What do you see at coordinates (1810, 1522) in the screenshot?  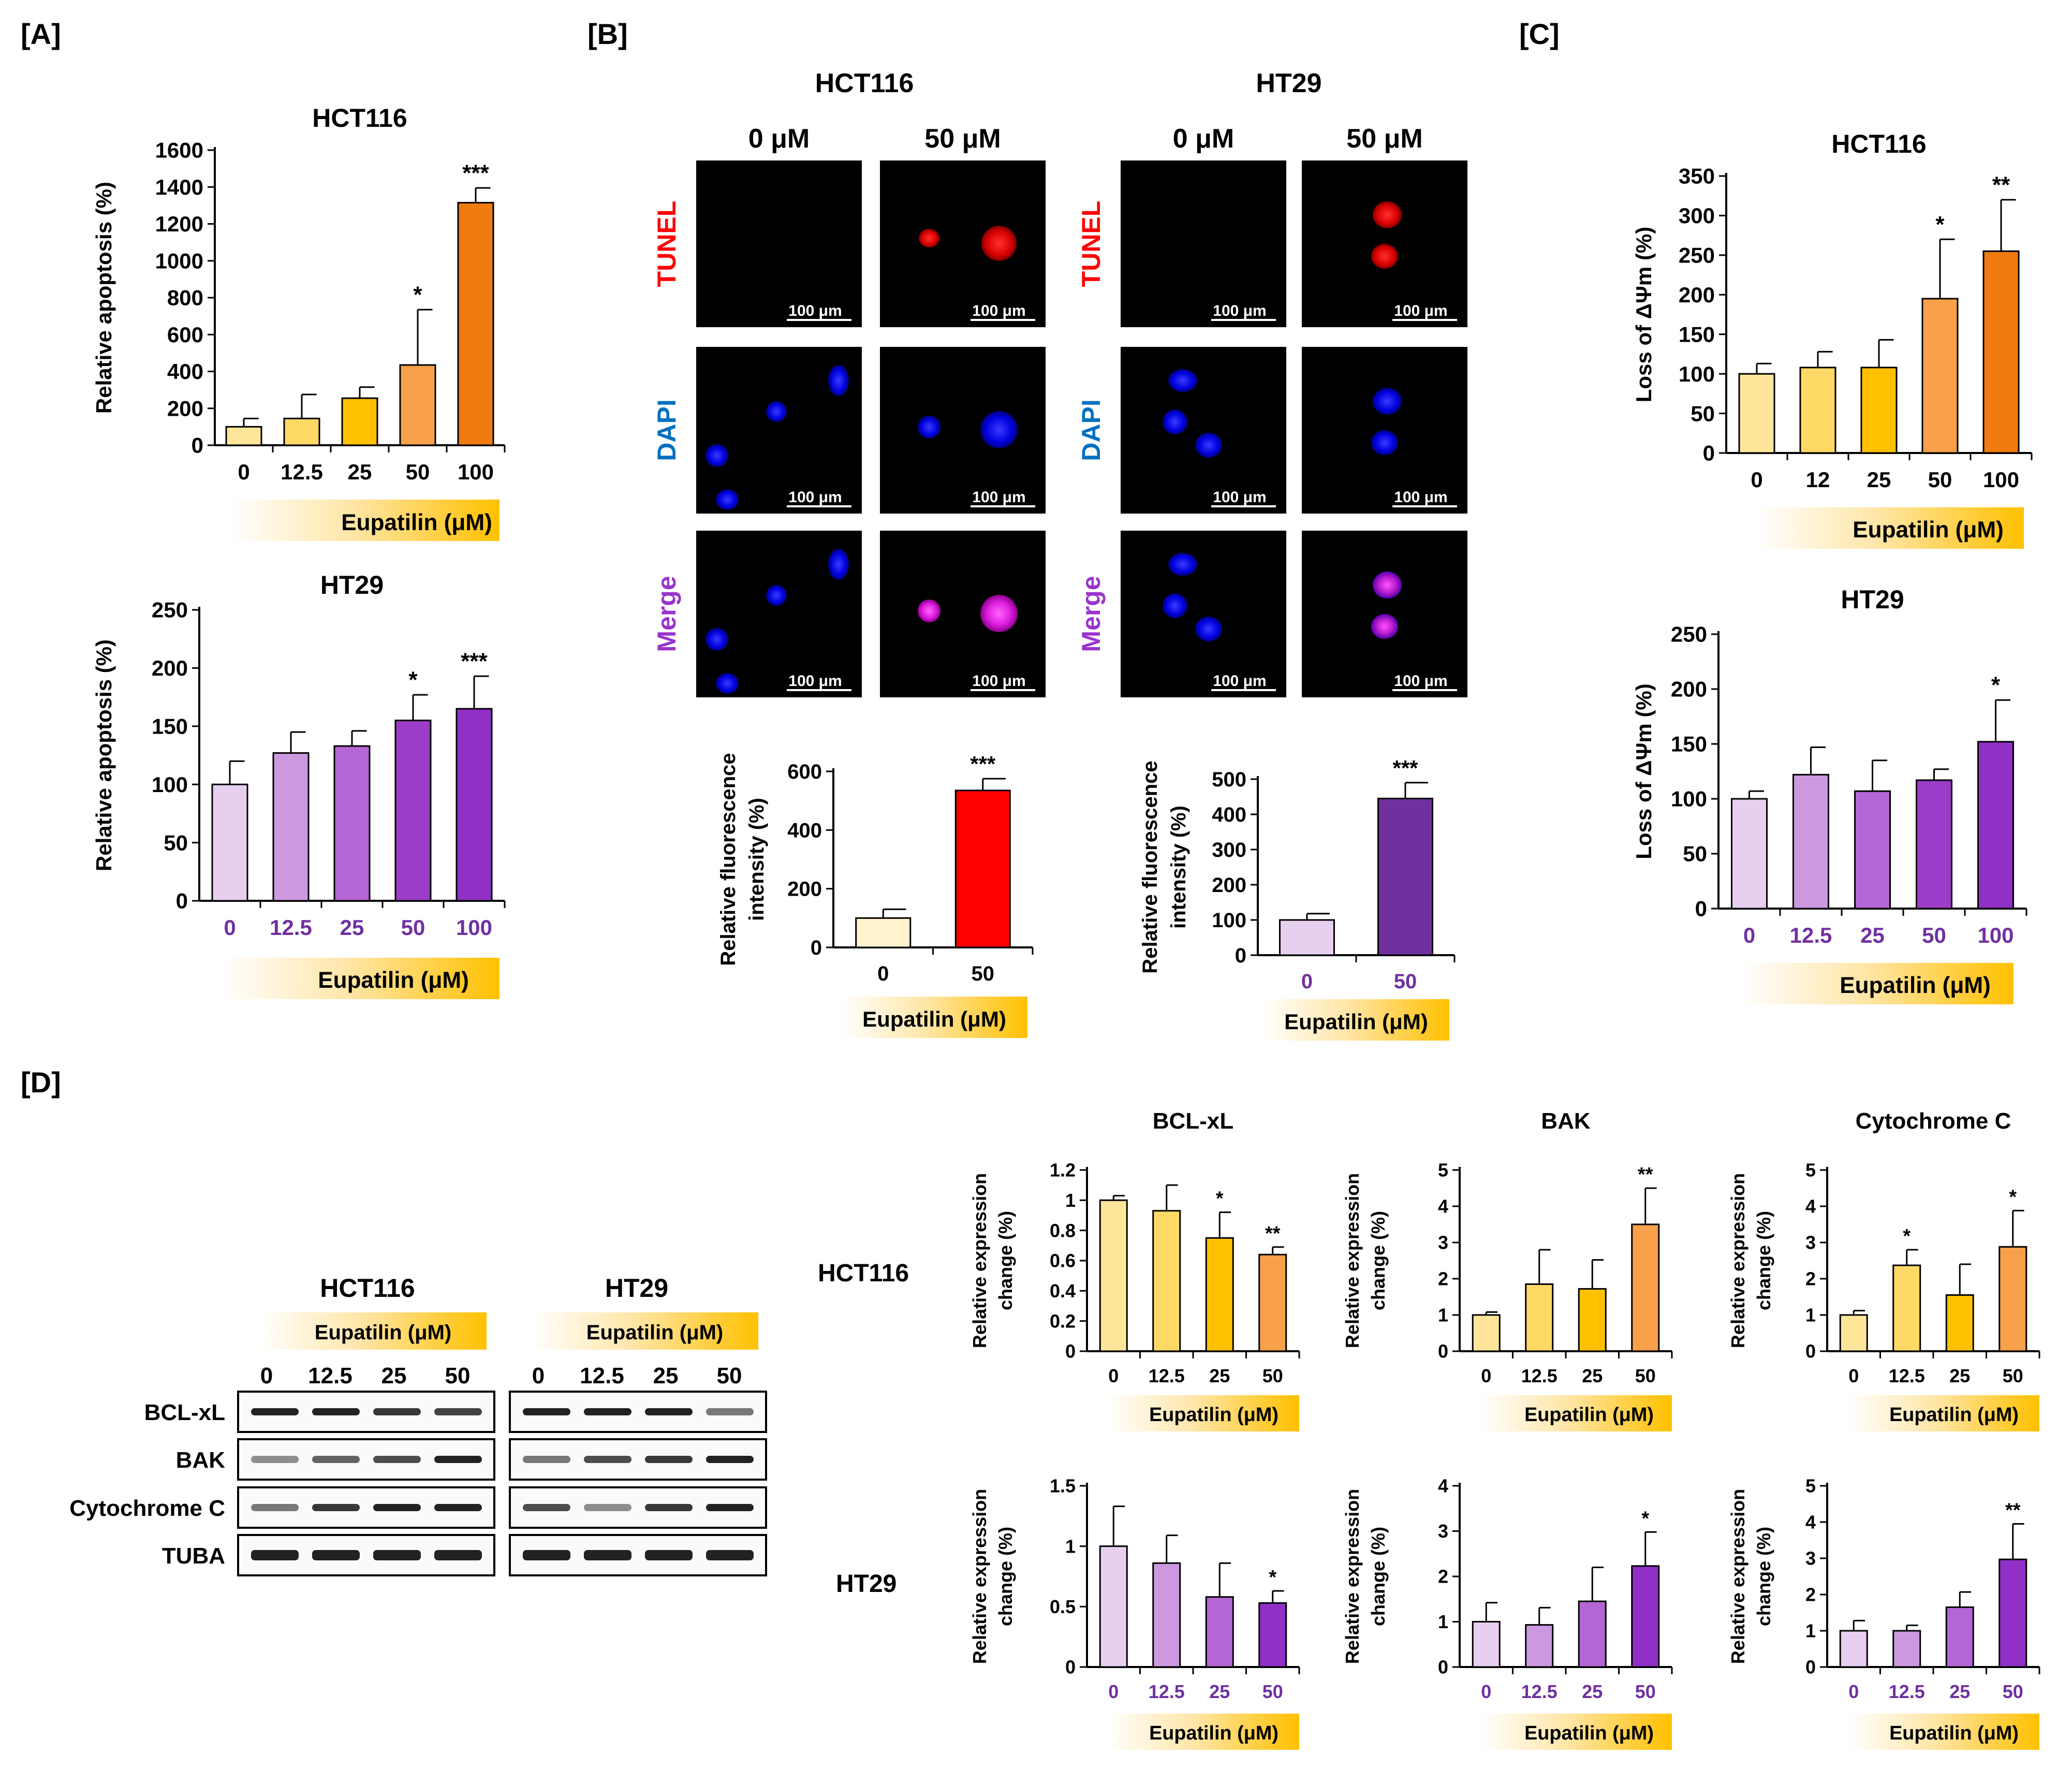 I see `y-tick-label: 4` at bounding box center [1810, 1522].